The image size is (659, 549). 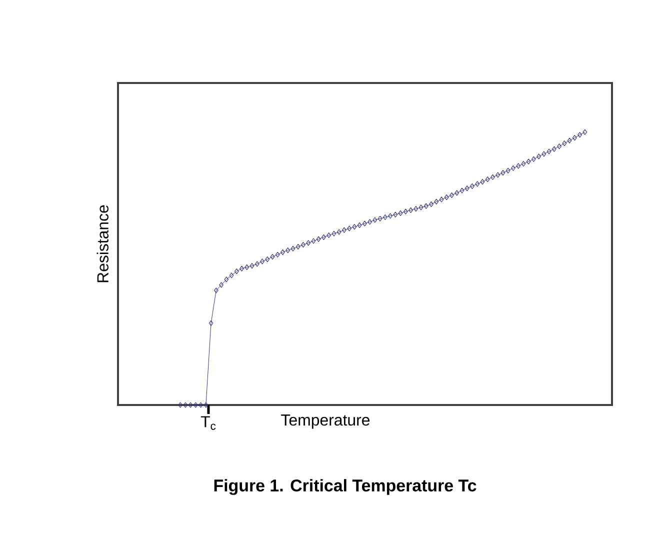 I want to click on caption: Figure 1. Critical Temperature Tc, so click(x=345, y=487).